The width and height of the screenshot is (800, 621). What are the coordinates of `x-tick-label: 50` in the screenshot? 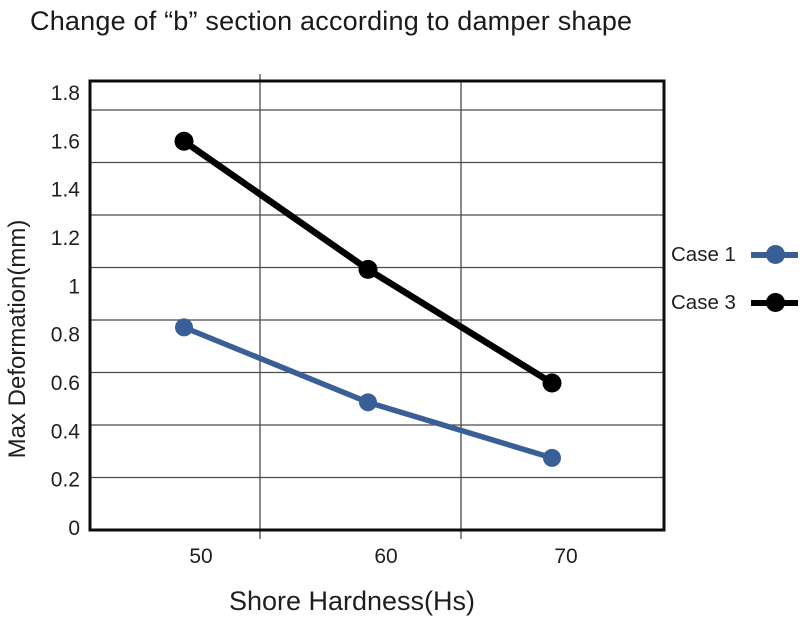 It's located at (200, 556).